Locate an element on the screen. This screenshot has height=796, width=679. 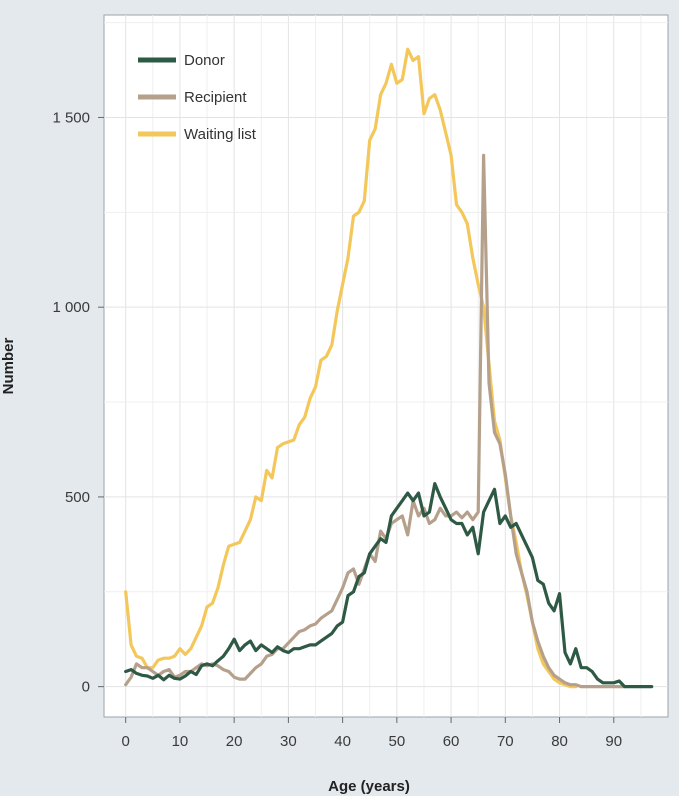
legend: Donor Recipient Waiting list is located at coordinates (197, 97).